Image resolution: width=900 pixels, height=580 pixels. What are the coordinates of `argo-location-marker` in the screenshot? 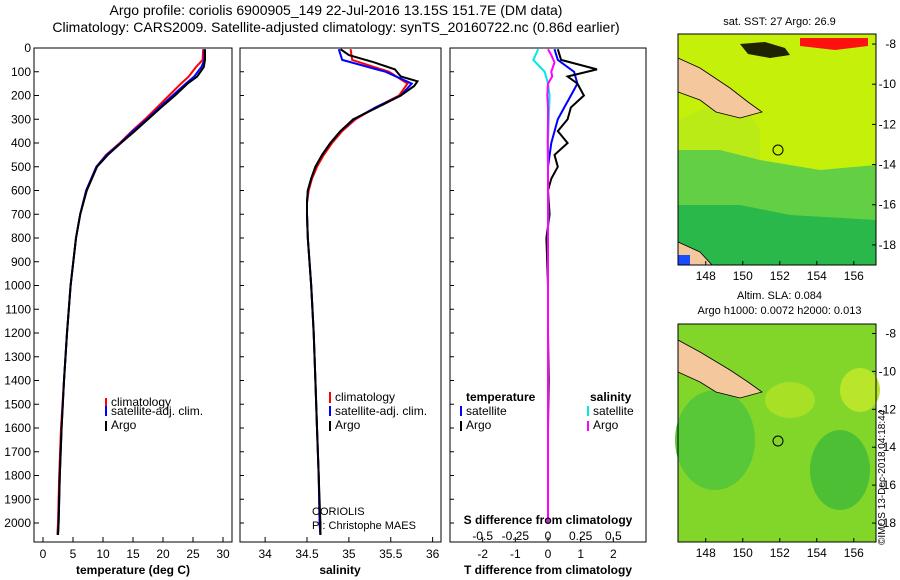 It's located at (778, 150).